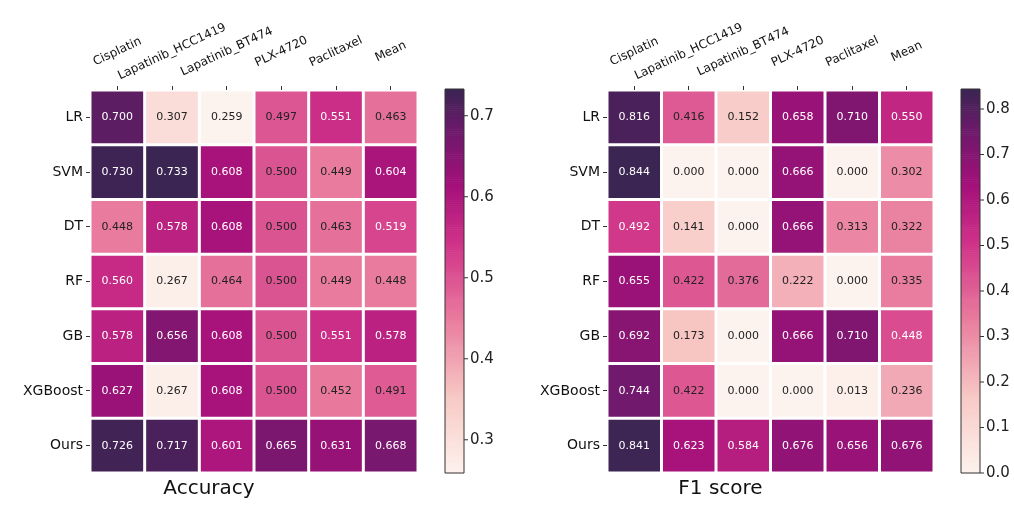 This screenshot has height=506, width=1014. I want to click on data-label: 0.448, so click(907, 336).